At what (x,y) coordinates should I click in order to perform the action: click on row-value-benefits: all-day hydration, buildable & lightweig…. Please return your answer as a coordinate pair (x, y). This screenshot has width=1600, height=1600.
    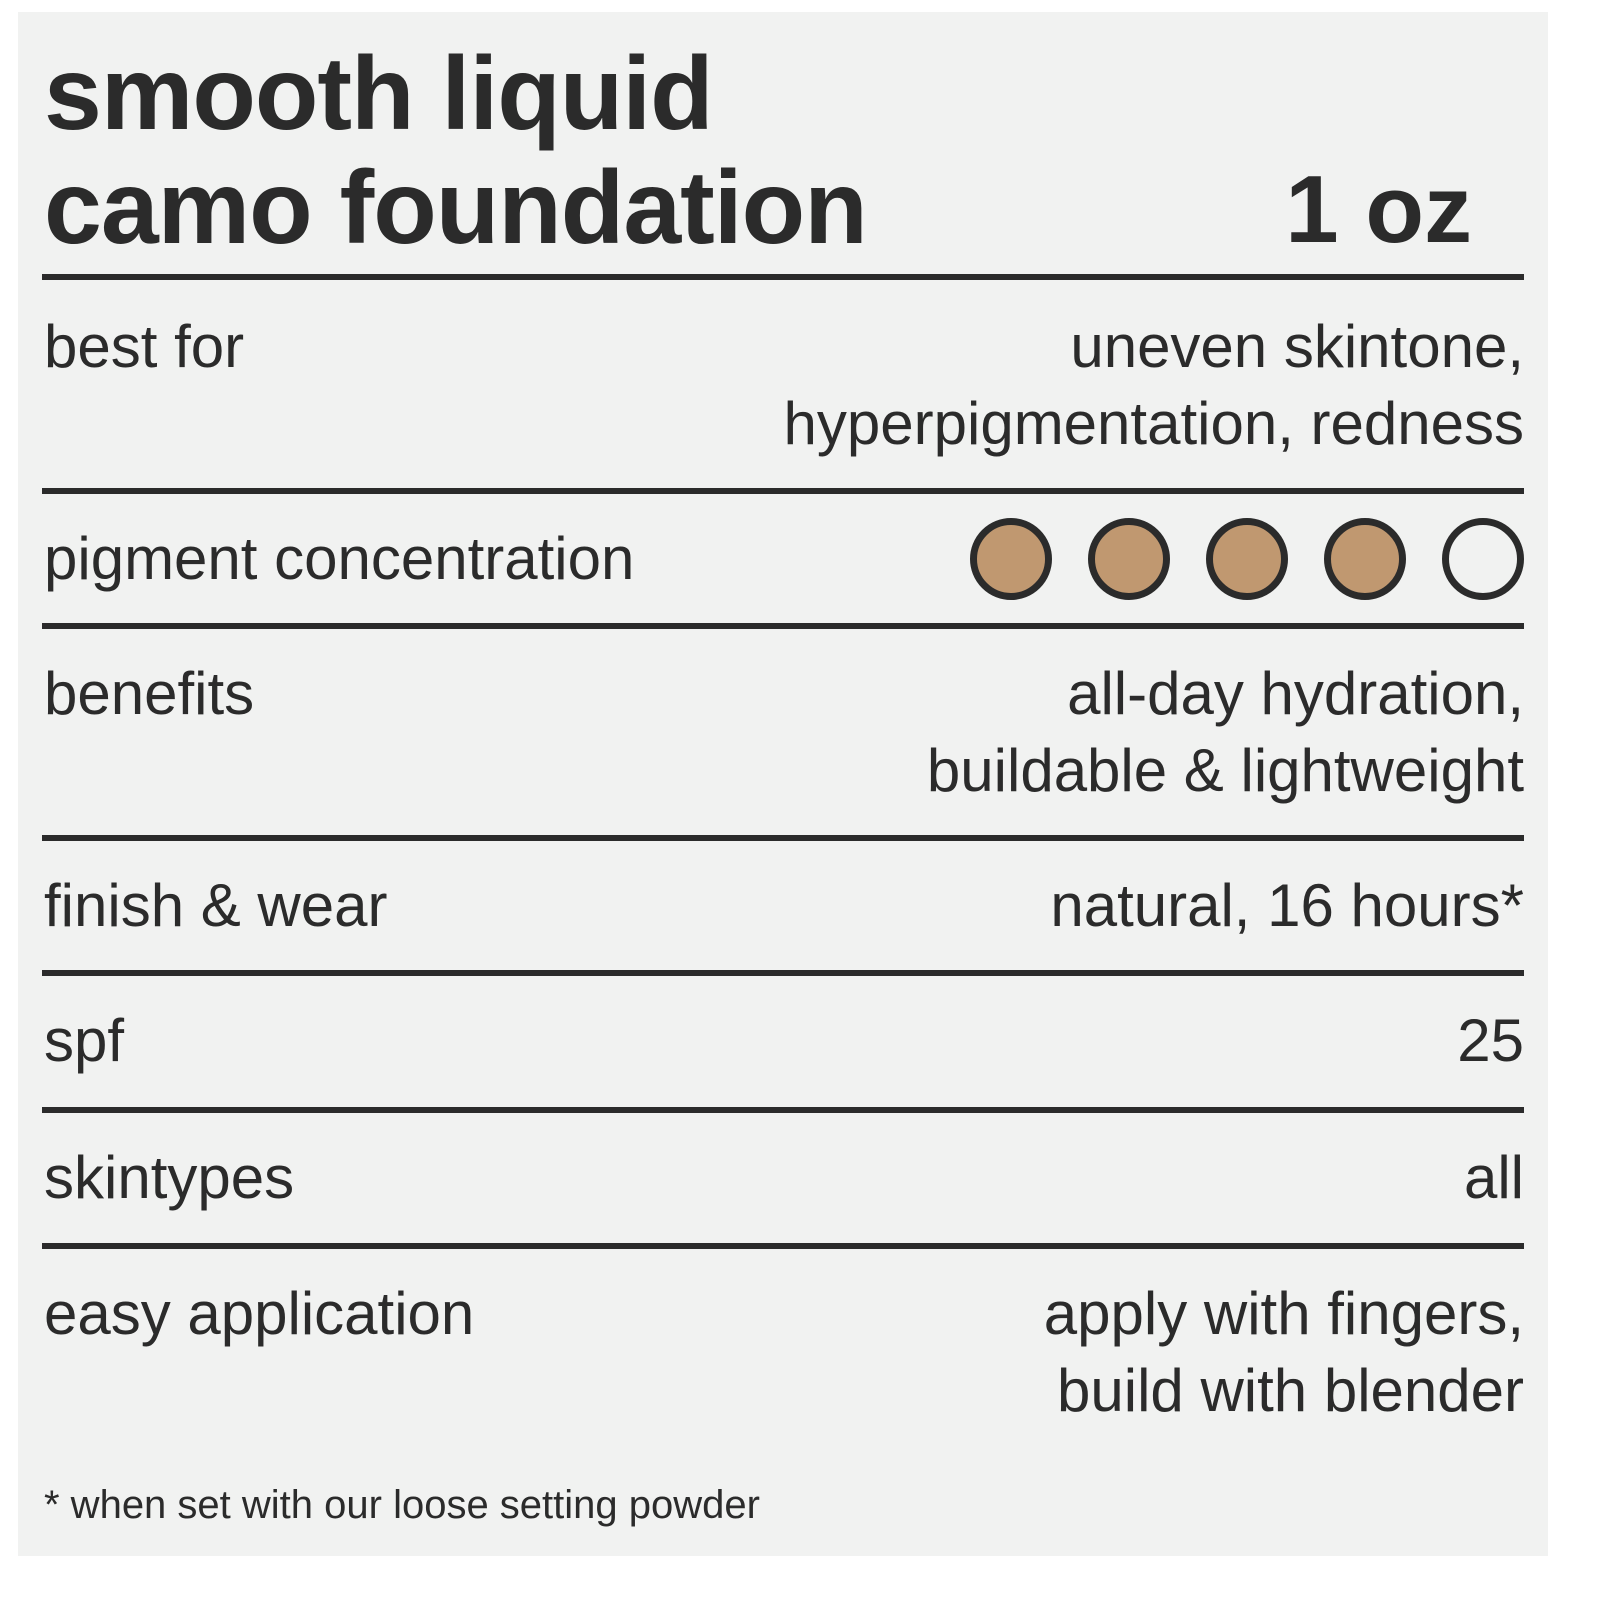
    Looking at the image, I should click on (1225, 732).